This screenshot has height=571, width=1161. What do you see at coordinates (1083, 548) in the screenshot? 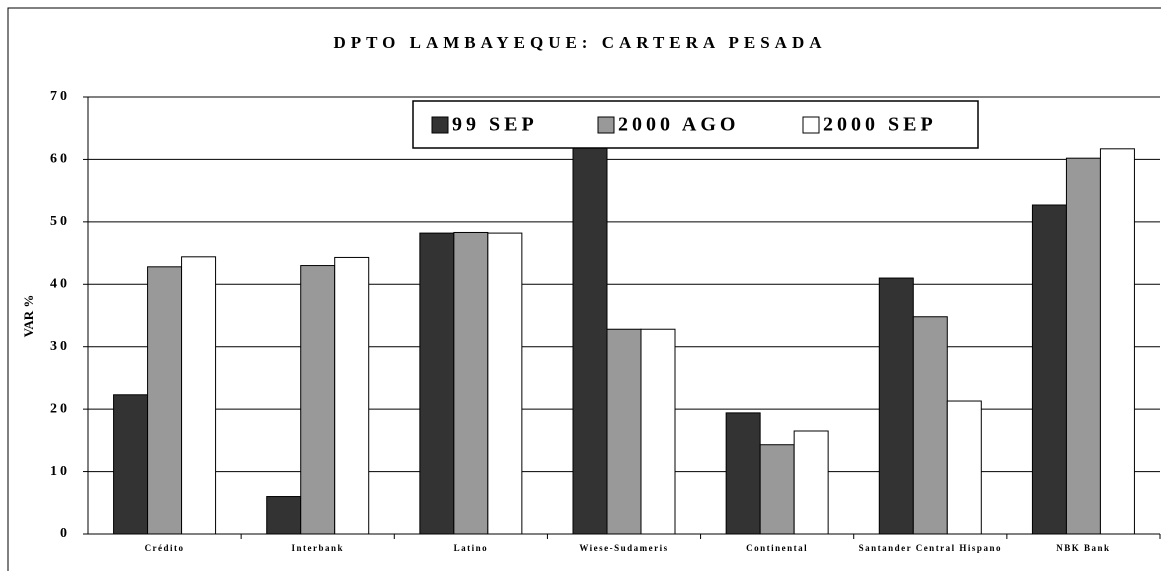
I see `x-tick-label: NBK Bank` at bounding box center [1083, 548].